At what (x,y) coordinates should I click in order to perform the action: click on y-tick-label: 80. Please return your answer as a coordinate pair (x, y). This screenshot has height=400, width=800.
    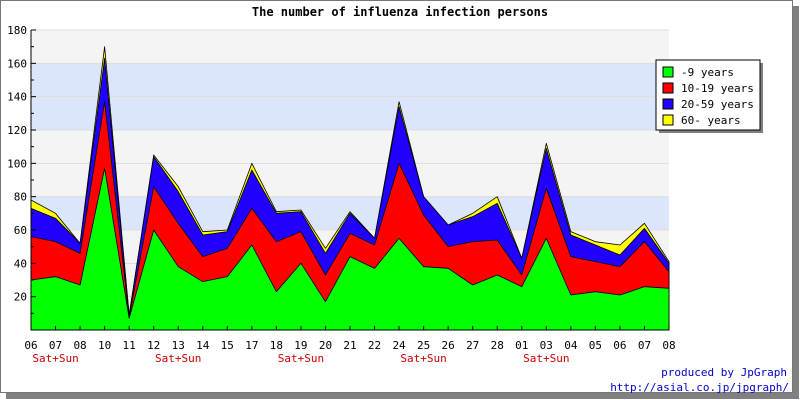
    Looking at the image, I should click on (20, 197).